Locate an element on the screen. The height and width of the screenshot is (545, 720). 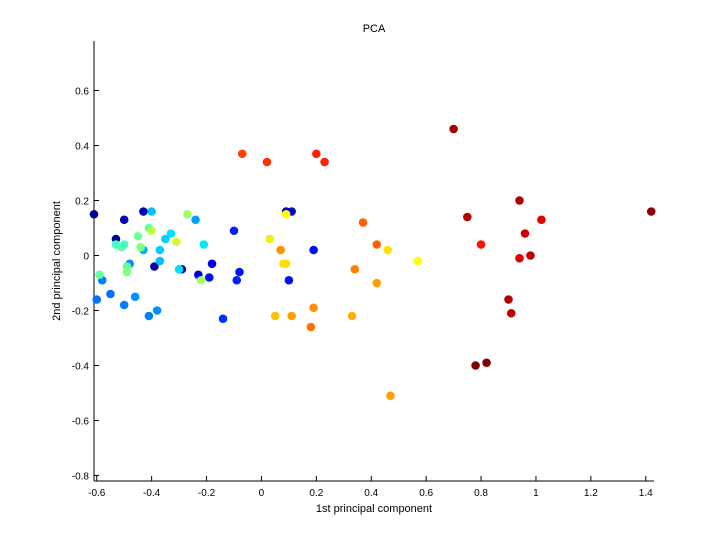
x-tick-label: 0.2 is located at coordinates (316, 493).